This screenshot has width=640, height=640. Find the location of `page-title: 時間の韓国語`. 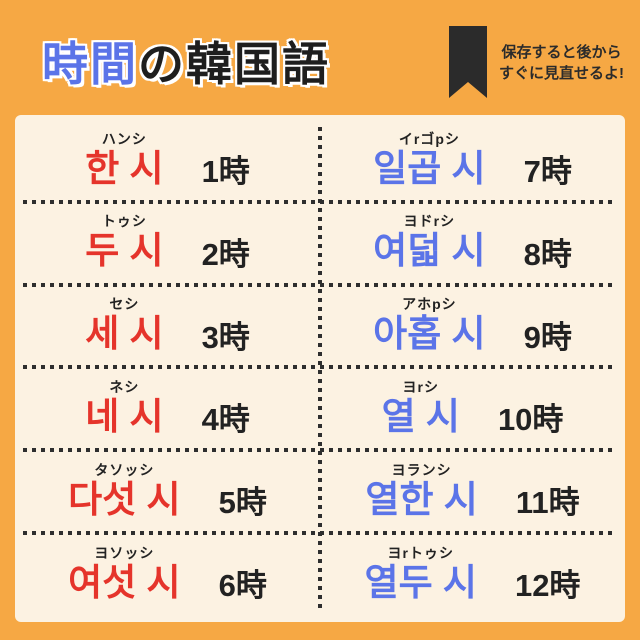

page-title: 時間の韓国語 is located at coordinates (186, 61).